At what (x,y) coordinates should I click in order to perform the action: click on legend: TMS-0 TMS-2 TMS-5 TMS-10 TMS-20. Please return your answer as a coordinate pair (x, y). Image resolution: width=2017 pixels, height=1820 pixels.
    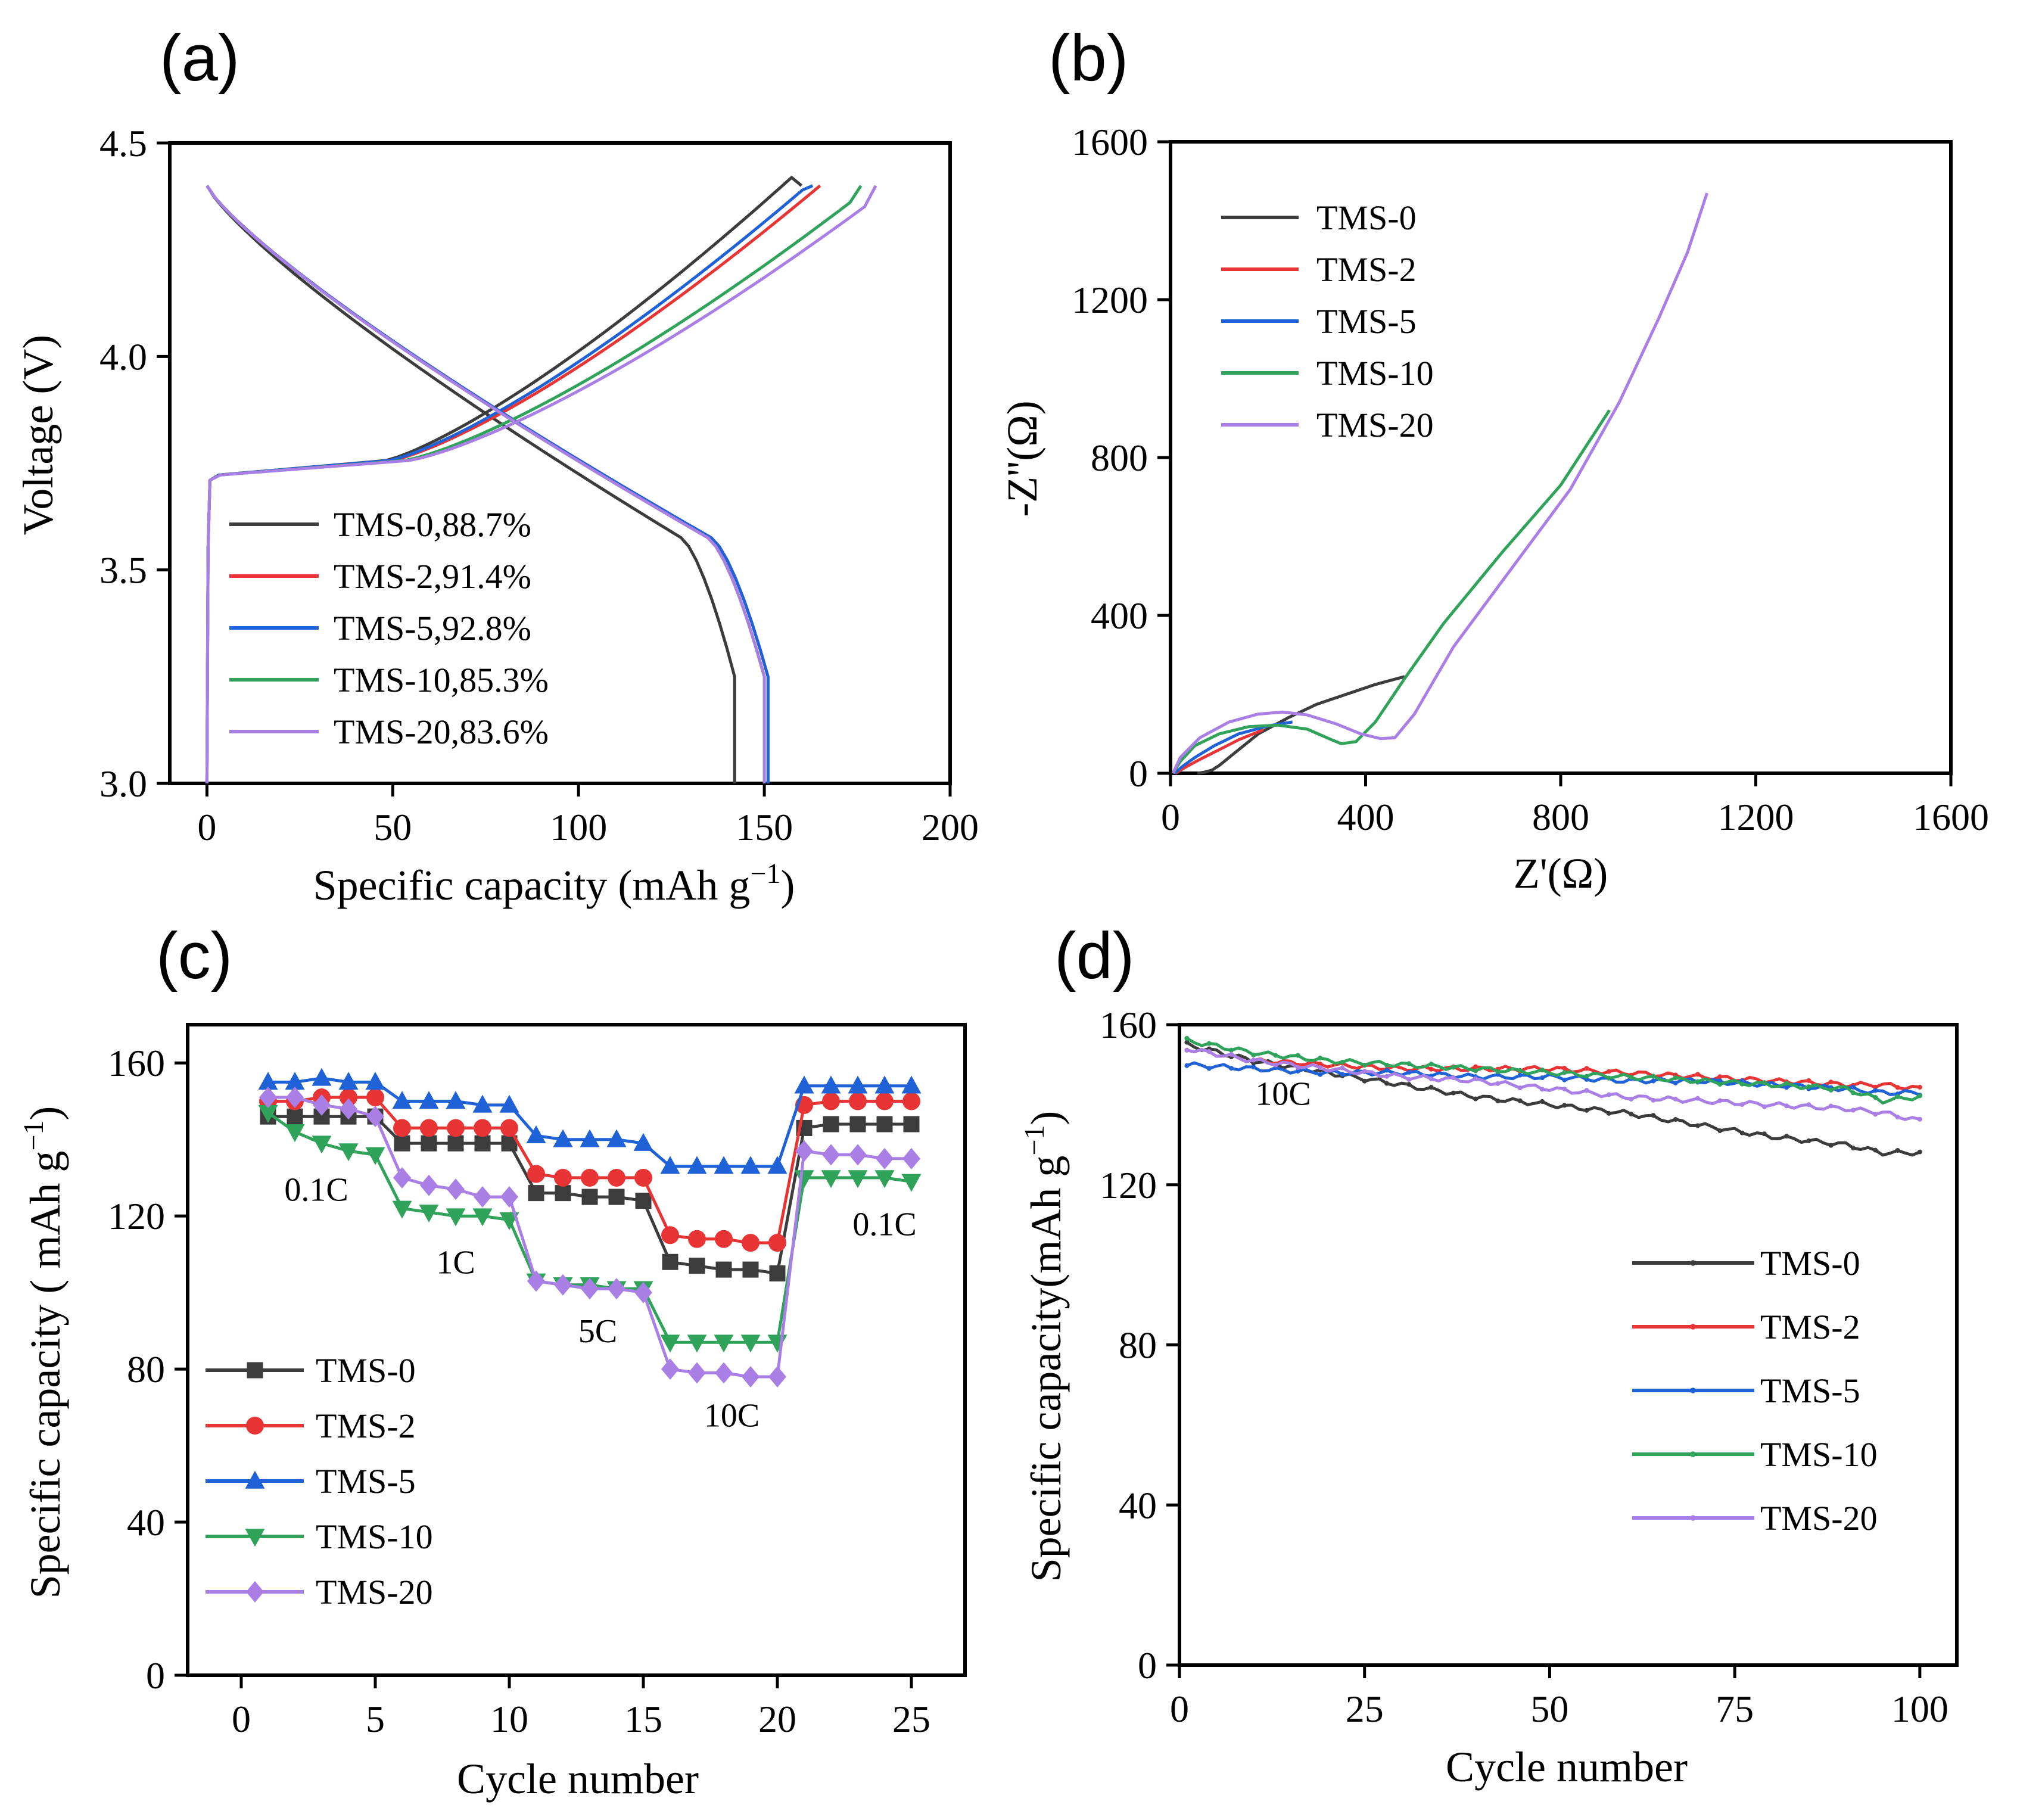
    Looking at the image, I should click on (320, 1481).